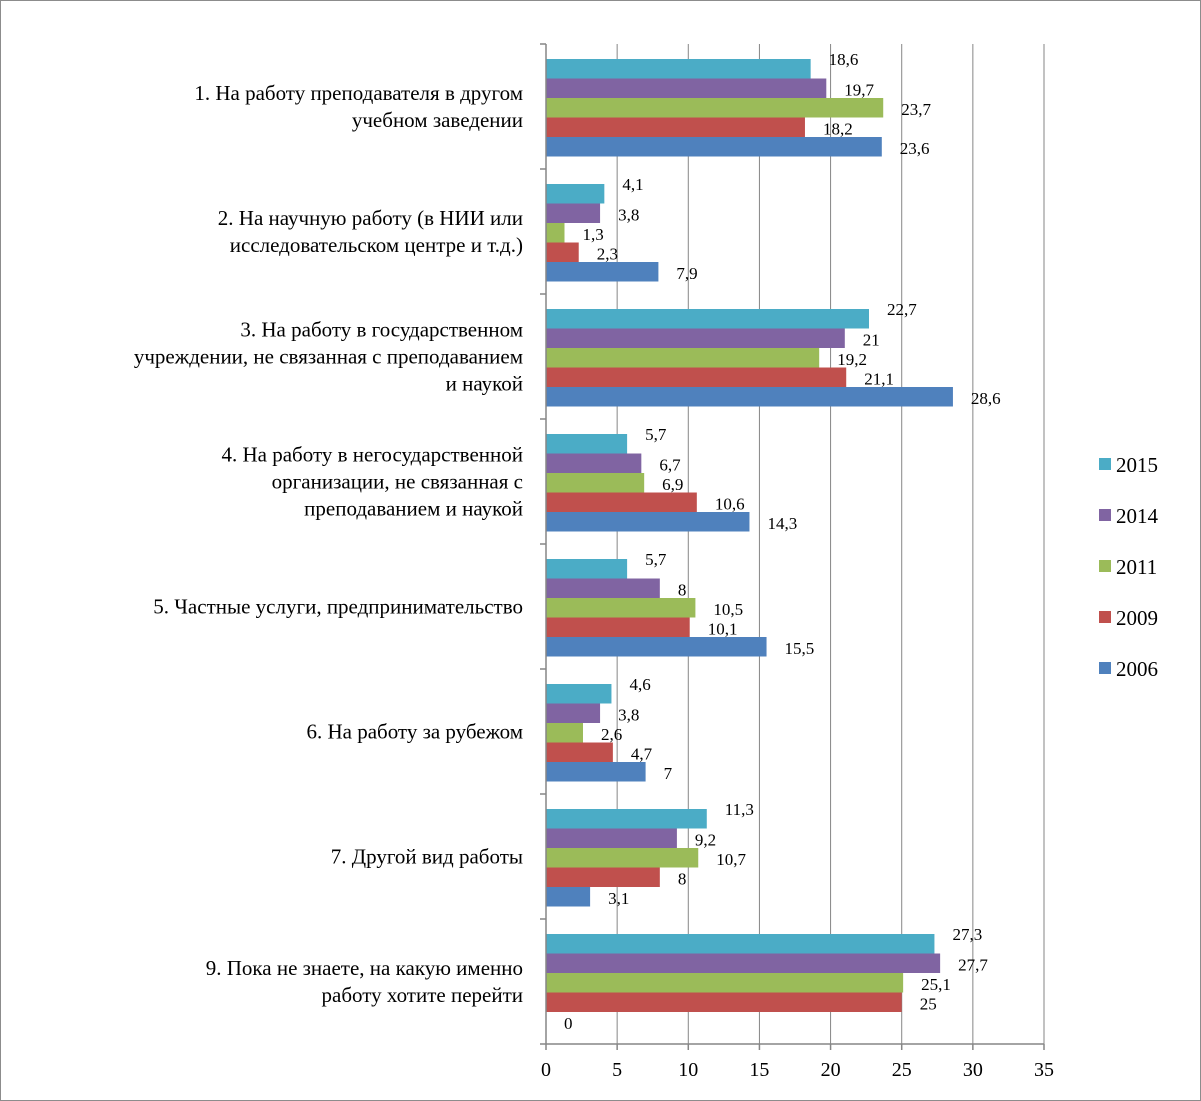 The image size is (1201, 1101). What do you see at coordinates (639, 684) in the screenshot?
I see `data-label-2015-cat-6: 4,6` at bounding box center [639, 684].